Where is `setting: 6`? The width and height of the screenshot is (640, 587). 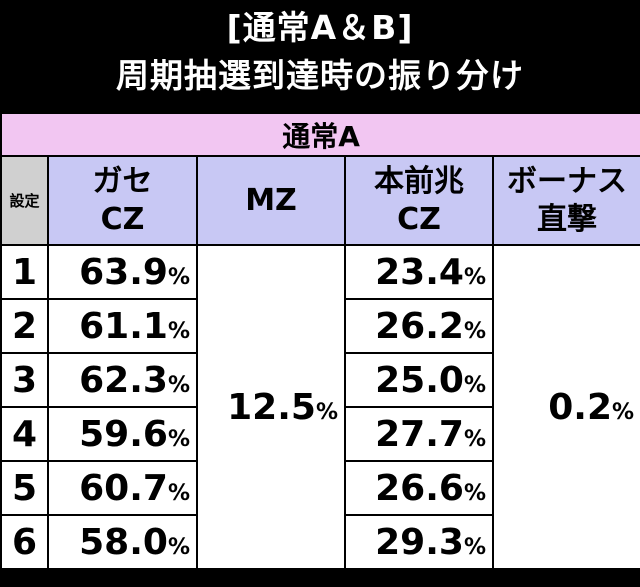 setting: 6 is located at coordinates (24, 542).